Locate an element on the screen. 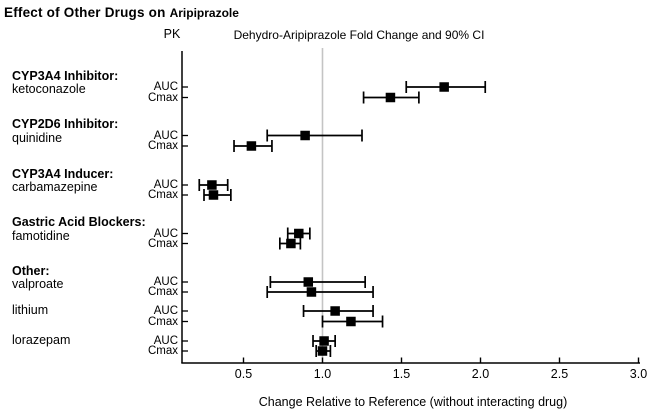 This screenshot has height=420, width=648. group-label: CYP3A4 Inhibitor: is located at coordinates (65, 75).